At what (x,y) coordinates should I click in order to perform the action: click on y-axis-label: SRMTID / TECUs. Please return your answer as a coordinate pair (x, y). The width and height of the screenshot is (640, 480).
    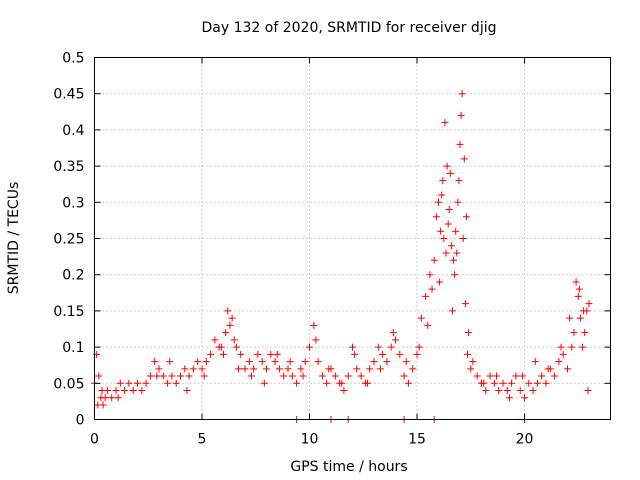
    Looking at the image, I should click on (14, 238).